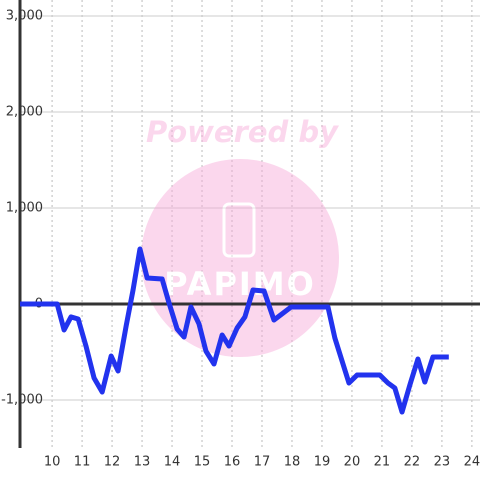 The height and width of the screenshot is (480, 480). Describe the element at coordinates (22, 400) in the screenshot. I see `y-tick-label: -1,000` at that location.